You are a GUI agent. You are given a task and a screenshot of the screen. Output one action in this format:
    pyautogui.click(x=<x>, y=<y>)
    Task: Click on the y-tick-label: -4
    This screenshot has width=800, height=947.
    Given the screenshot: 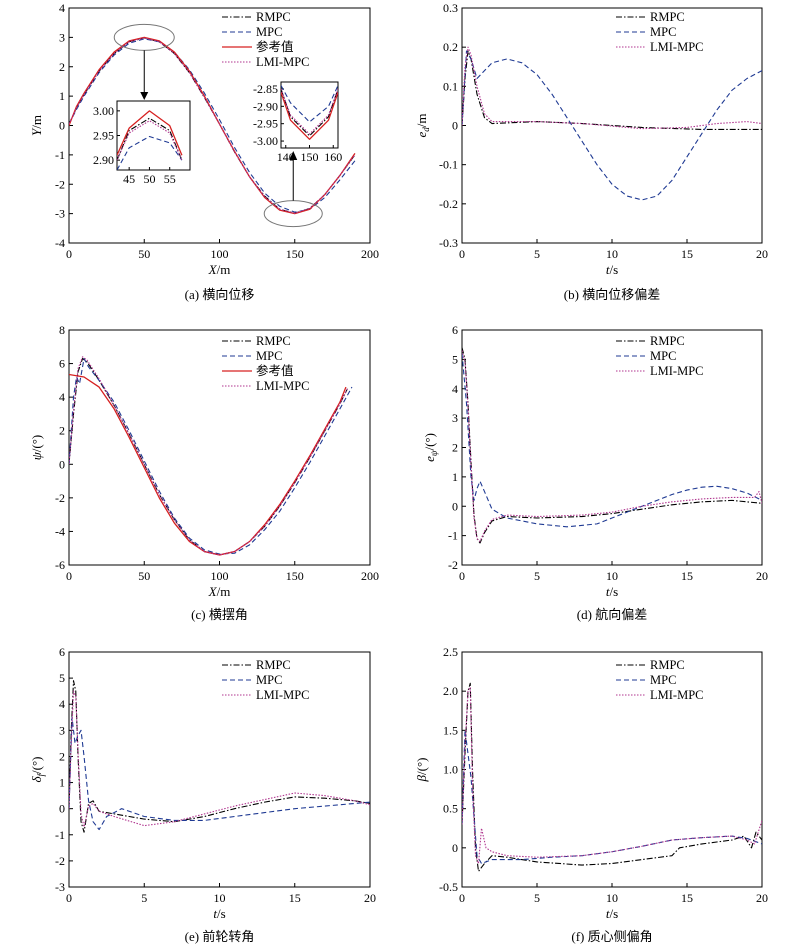 What is the action you would take?
    pyautogui.click(x=60, y=531)
    